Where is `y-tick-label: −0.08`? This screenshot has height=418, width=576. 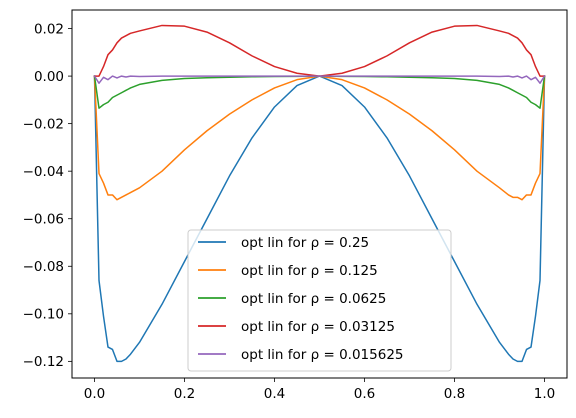 y-tick-label: −0.08 is located at coordinates (43, 267).